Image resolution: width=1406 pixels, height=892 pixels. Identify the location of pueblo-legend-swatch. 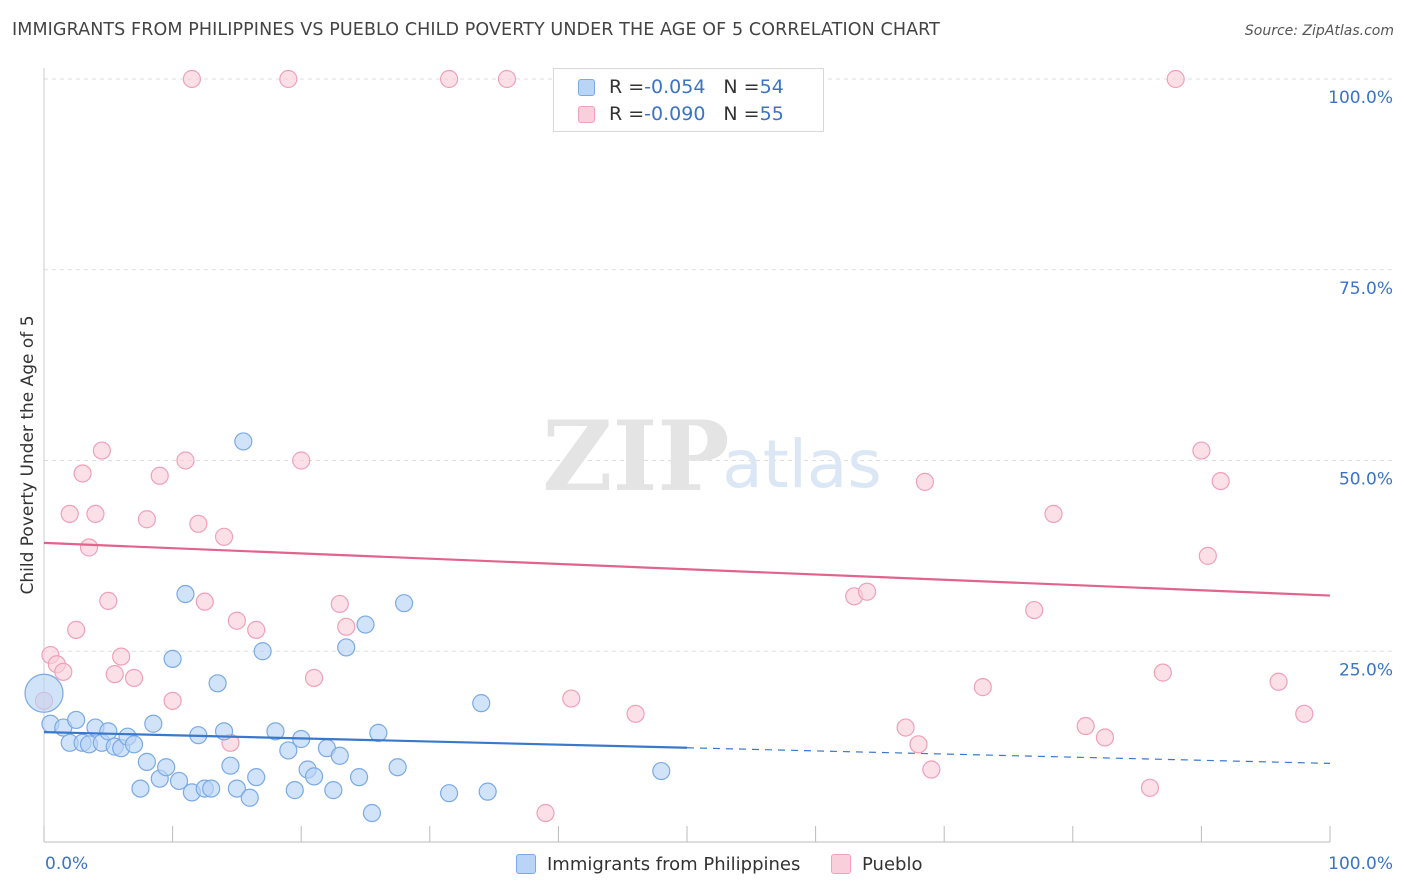
(841, 864).